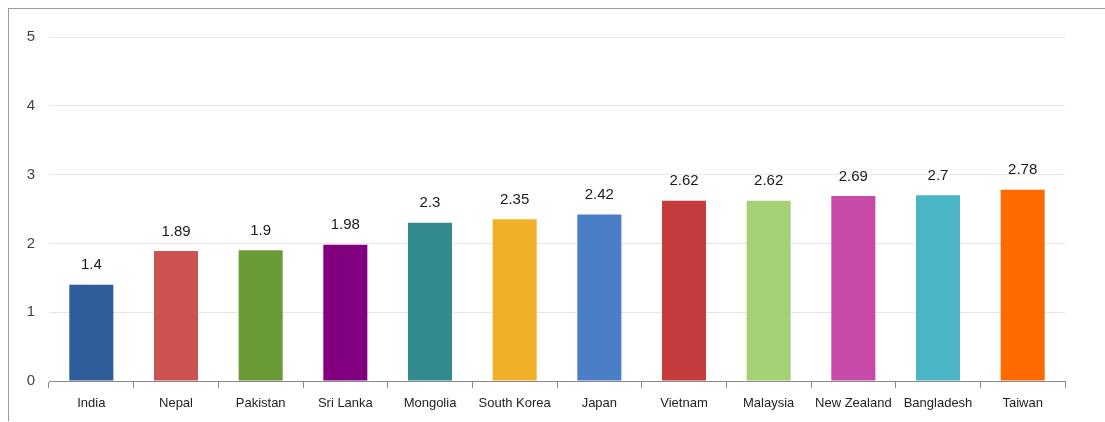  What do you see at coordinates (769, 403) in the screenshot?
I see `x-tick-label: Malaysia` at bounding box center [769, 403].